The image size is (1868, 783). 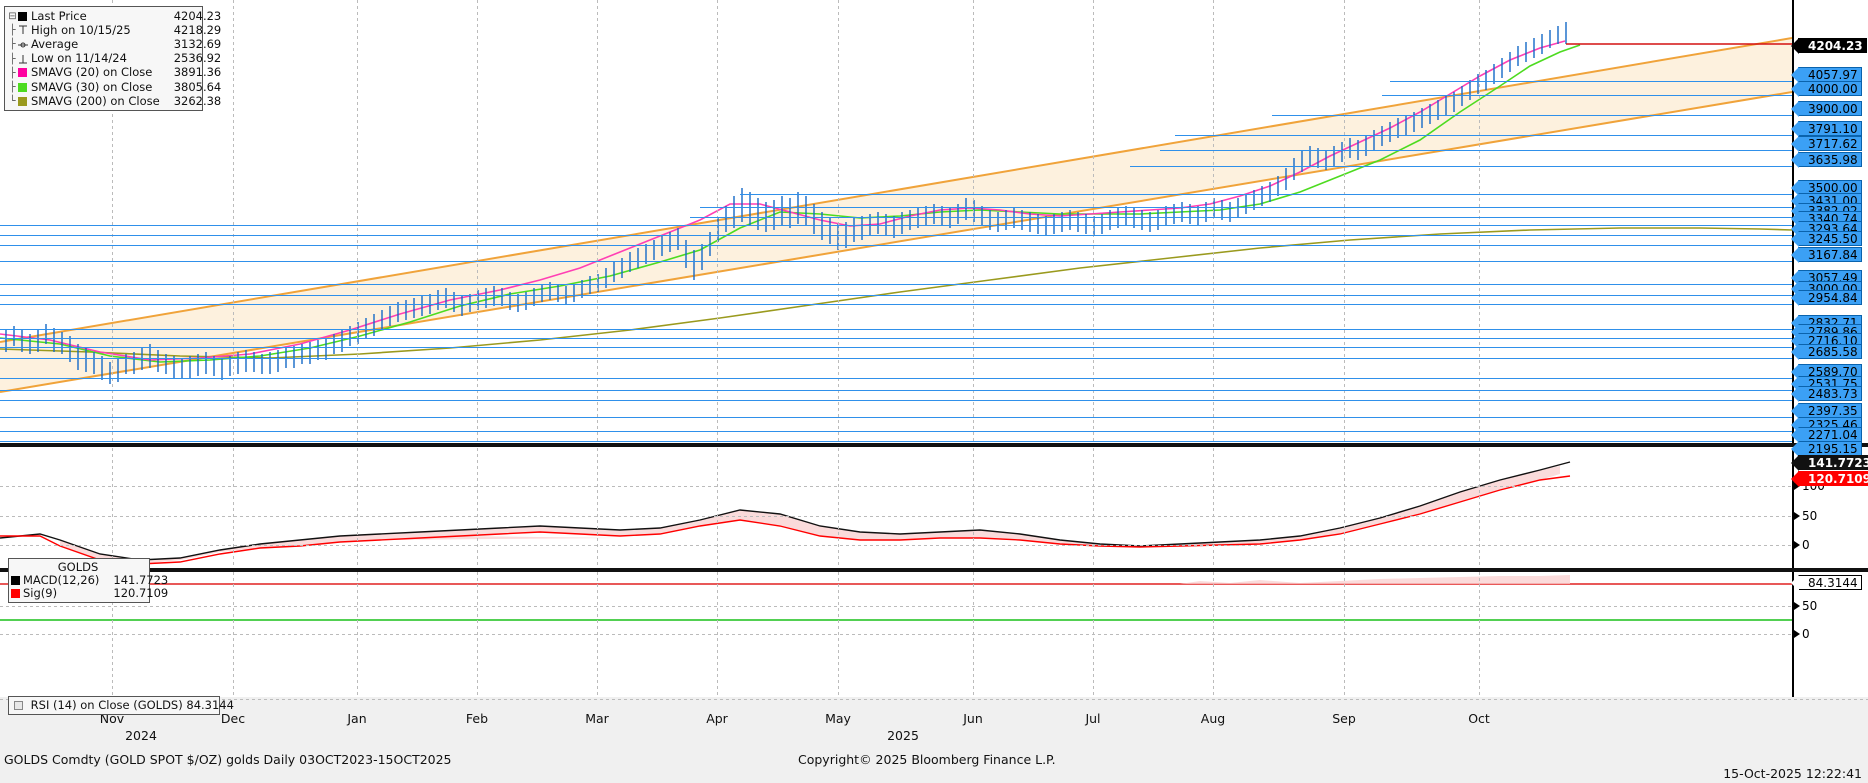 What do you see at coordinates (1213, 718) in the screenshot?
I see `x-axis-month-label: Aug` at bounding box center [1213, 718].